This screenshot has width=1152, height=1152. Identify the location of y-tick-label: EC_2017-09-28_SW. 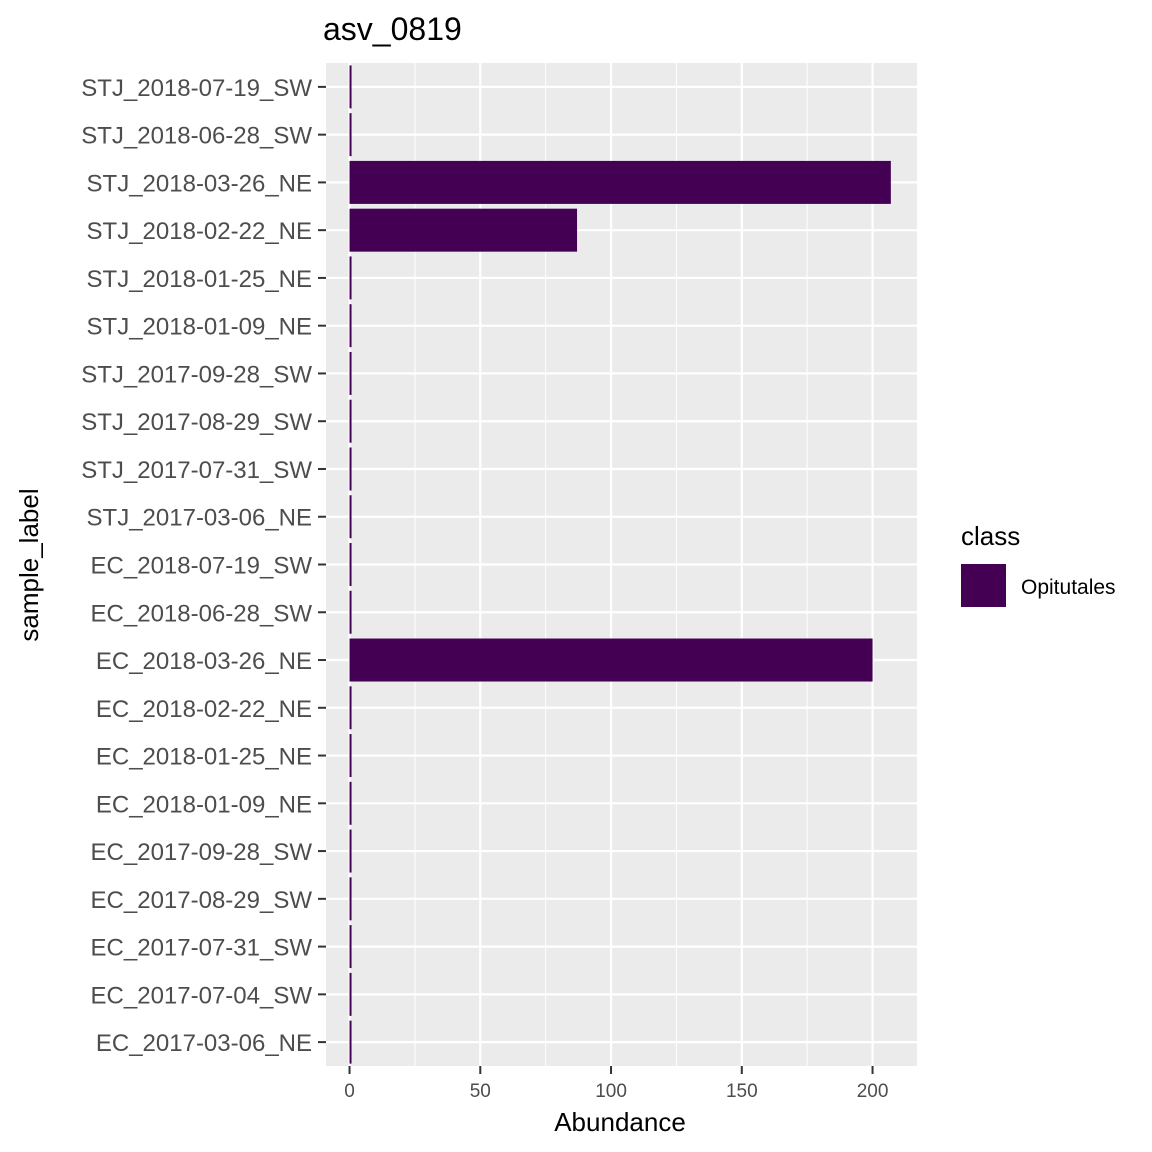
(202, 852).